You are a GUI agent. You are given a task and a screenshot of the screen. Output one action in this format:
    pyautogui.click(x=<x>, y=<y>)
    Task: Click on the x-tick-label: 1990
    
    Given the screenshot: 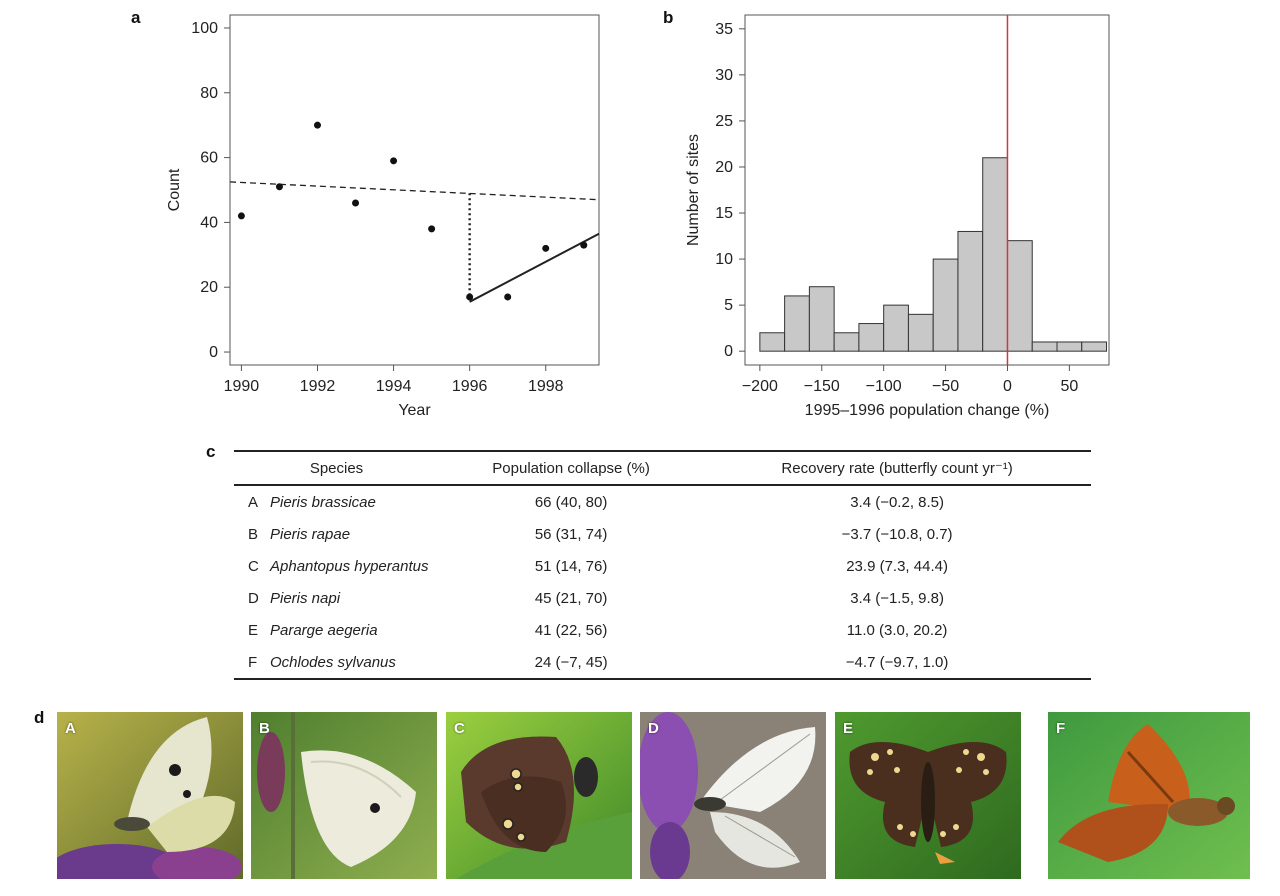 What is the action you would take?
    pyautogui.click(x=242, y=386)
    